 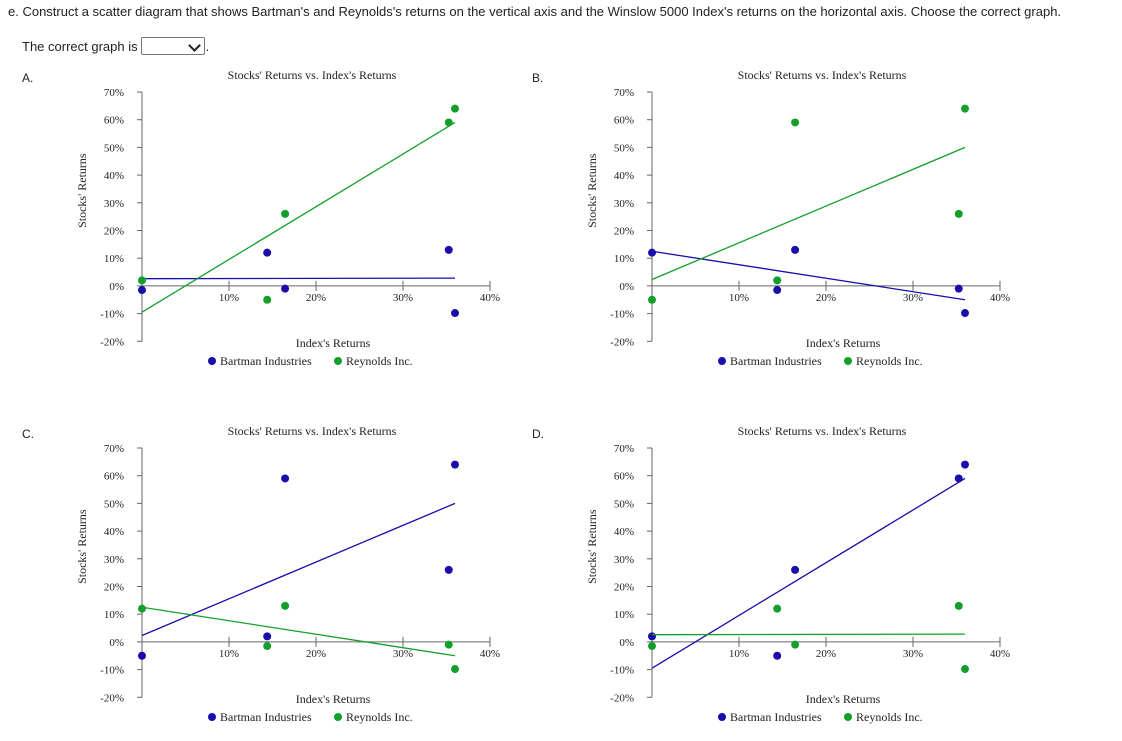 What do you see at coordinates (28, 434) in the screenshot?
I see `option-label: C.` at bounding box center [28, 434].